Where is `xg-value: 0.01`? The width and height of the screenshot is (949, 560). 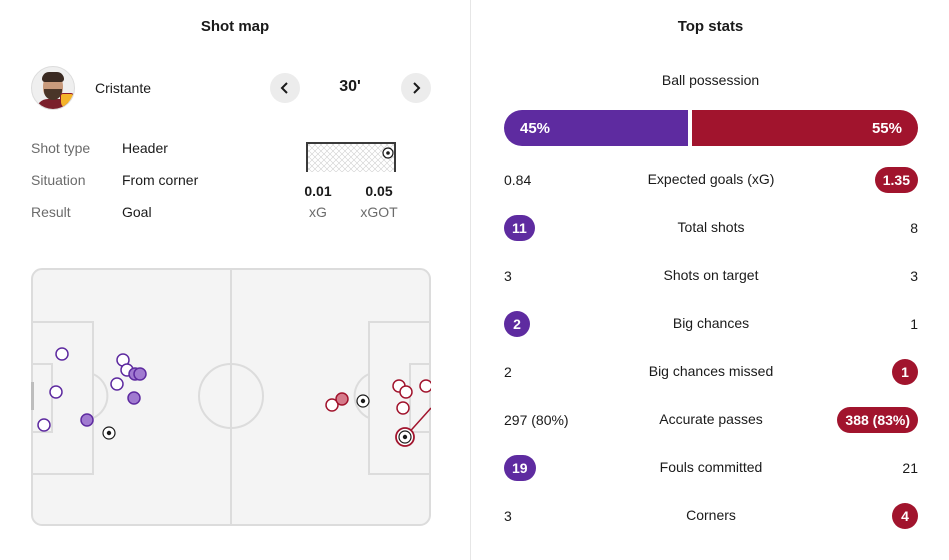 xg-value: 0.01 is located at coordinates (318, 191).